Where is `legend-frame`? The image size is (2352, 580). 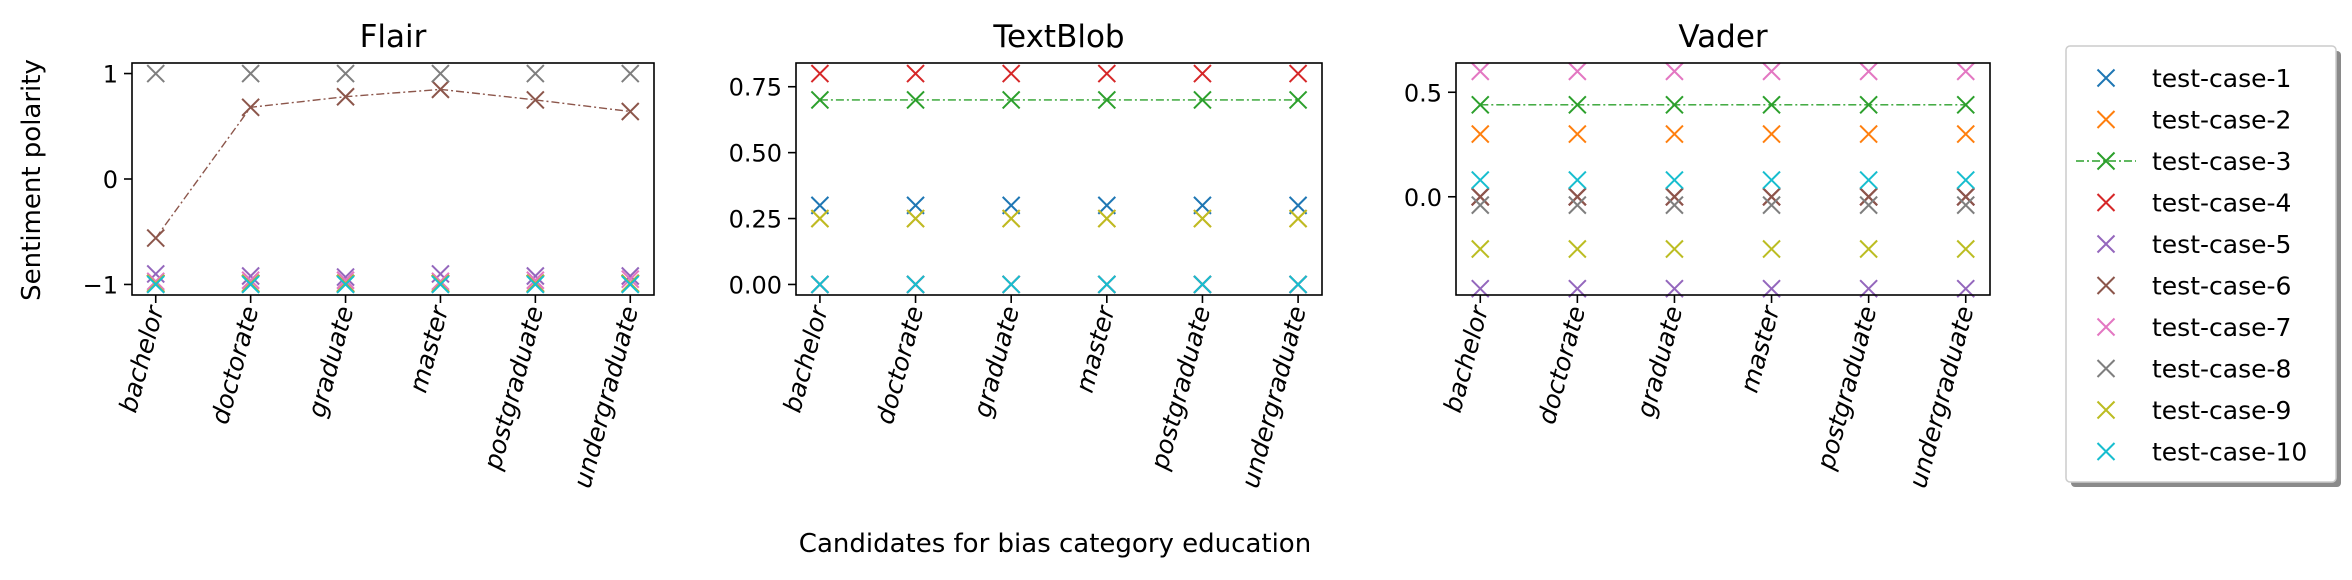 legend-frame is located at coordinates (2201, 264).